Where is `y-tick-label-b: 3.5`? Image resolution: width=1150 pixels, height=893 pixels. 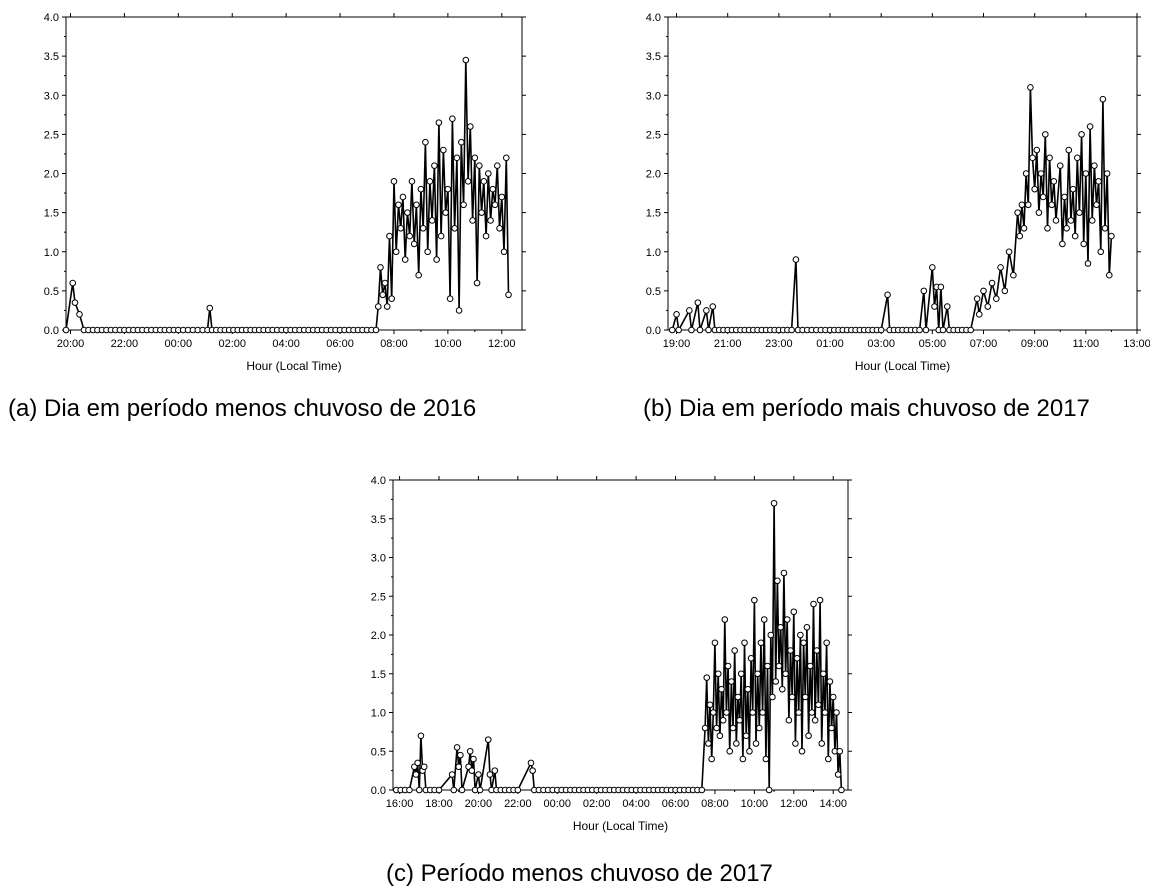 y-tick-label-b: 3.5 is located at coordinates (653, 57).